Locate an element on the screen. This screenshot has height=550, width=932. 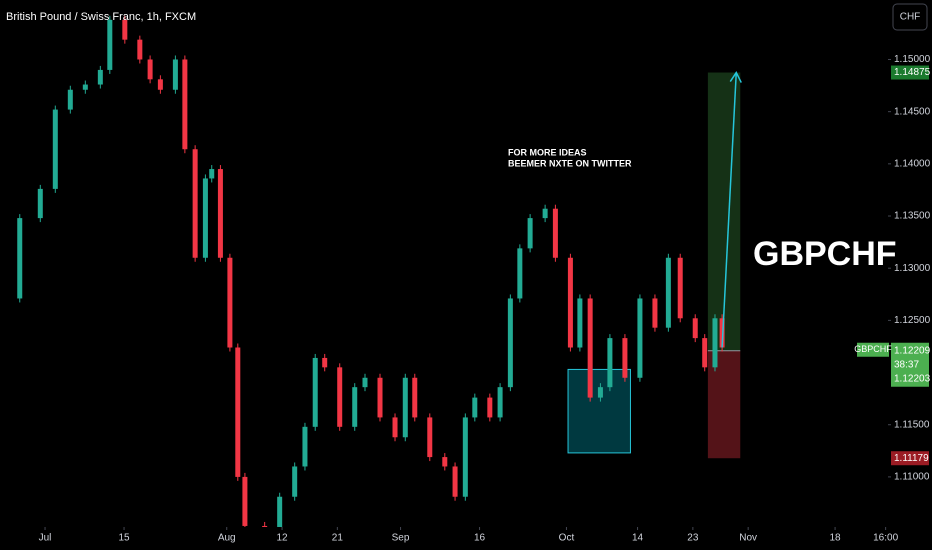
x-tick-label: 12 is located at coordinates (282, 538).